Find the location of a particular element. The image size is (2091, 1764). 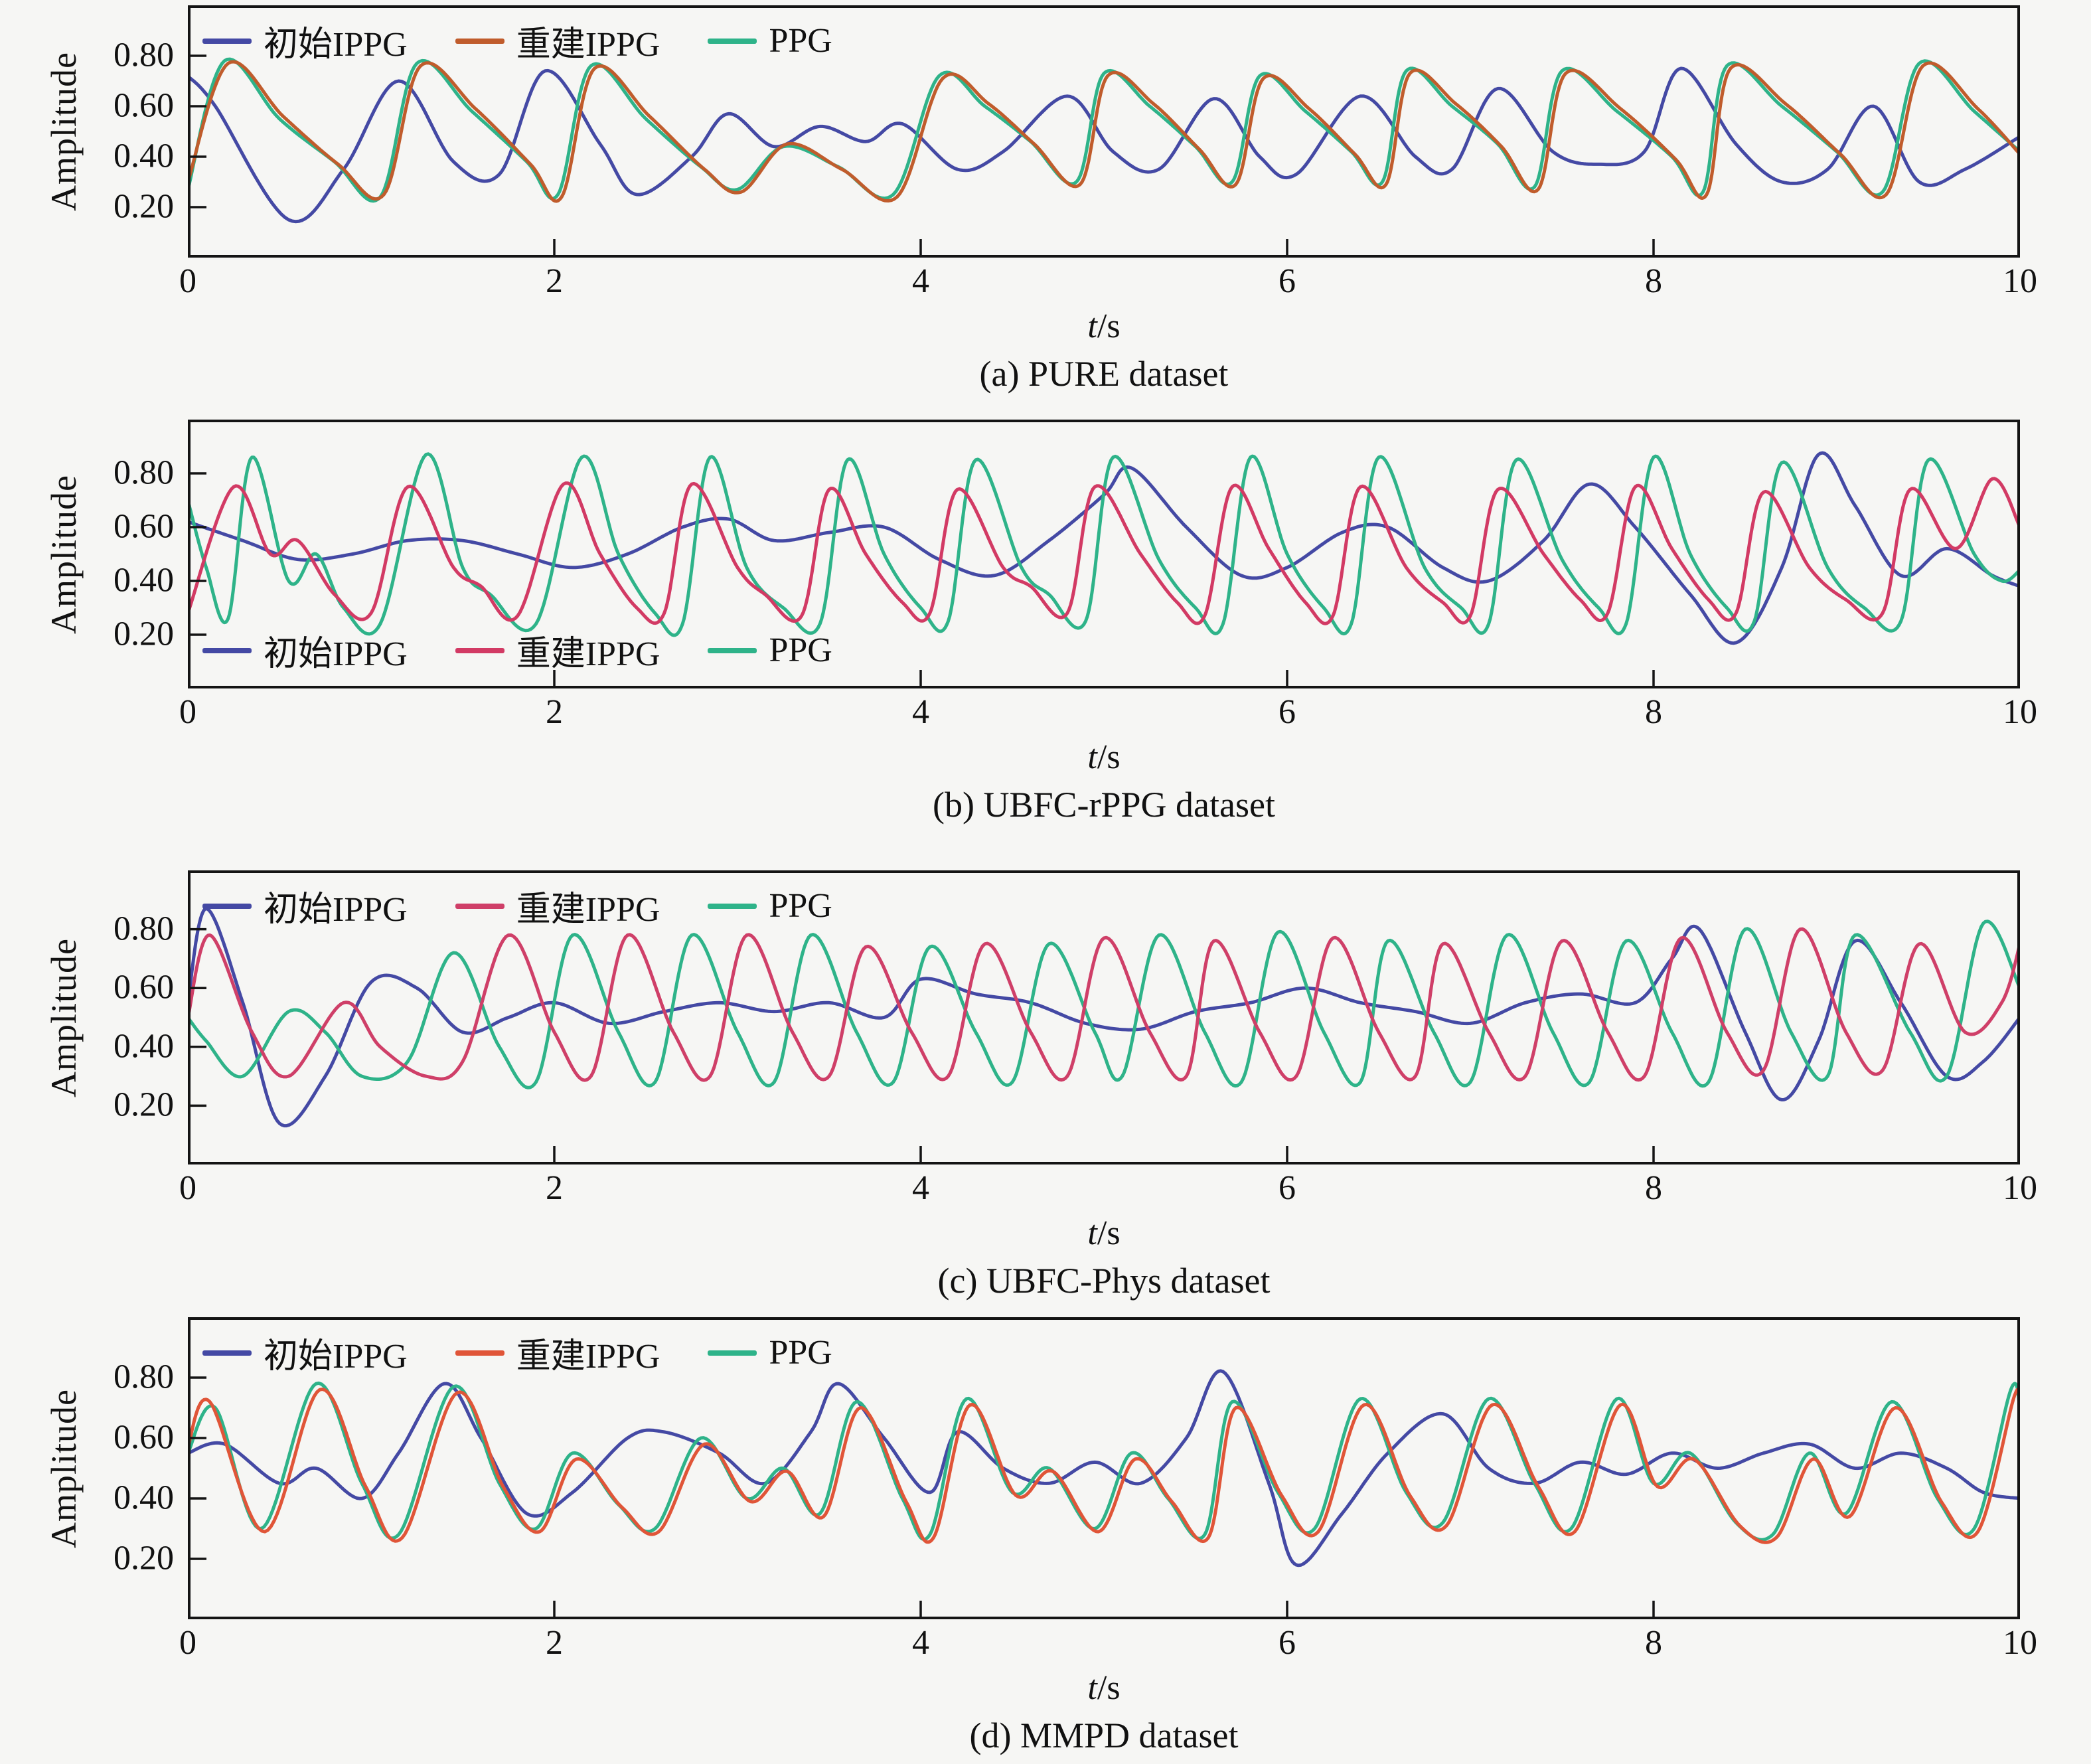

chart-canvas-pure is located at coordinates (1104, 131).